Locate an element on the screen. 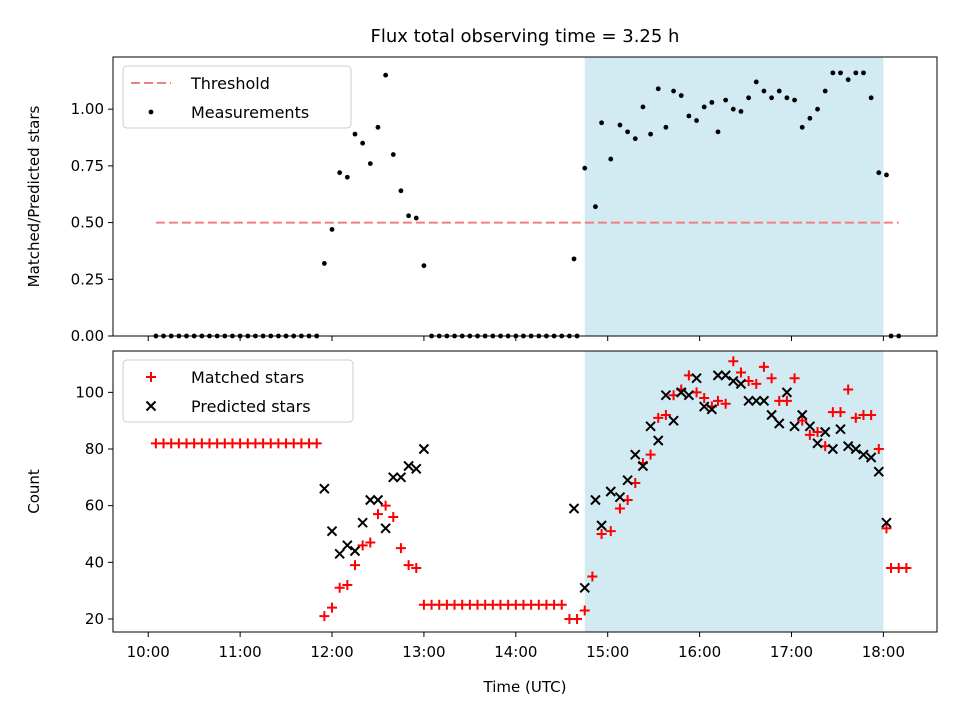 This screenshot has width=960, height=720. y-tick-label: 40 is located at coordinates (94, 562).